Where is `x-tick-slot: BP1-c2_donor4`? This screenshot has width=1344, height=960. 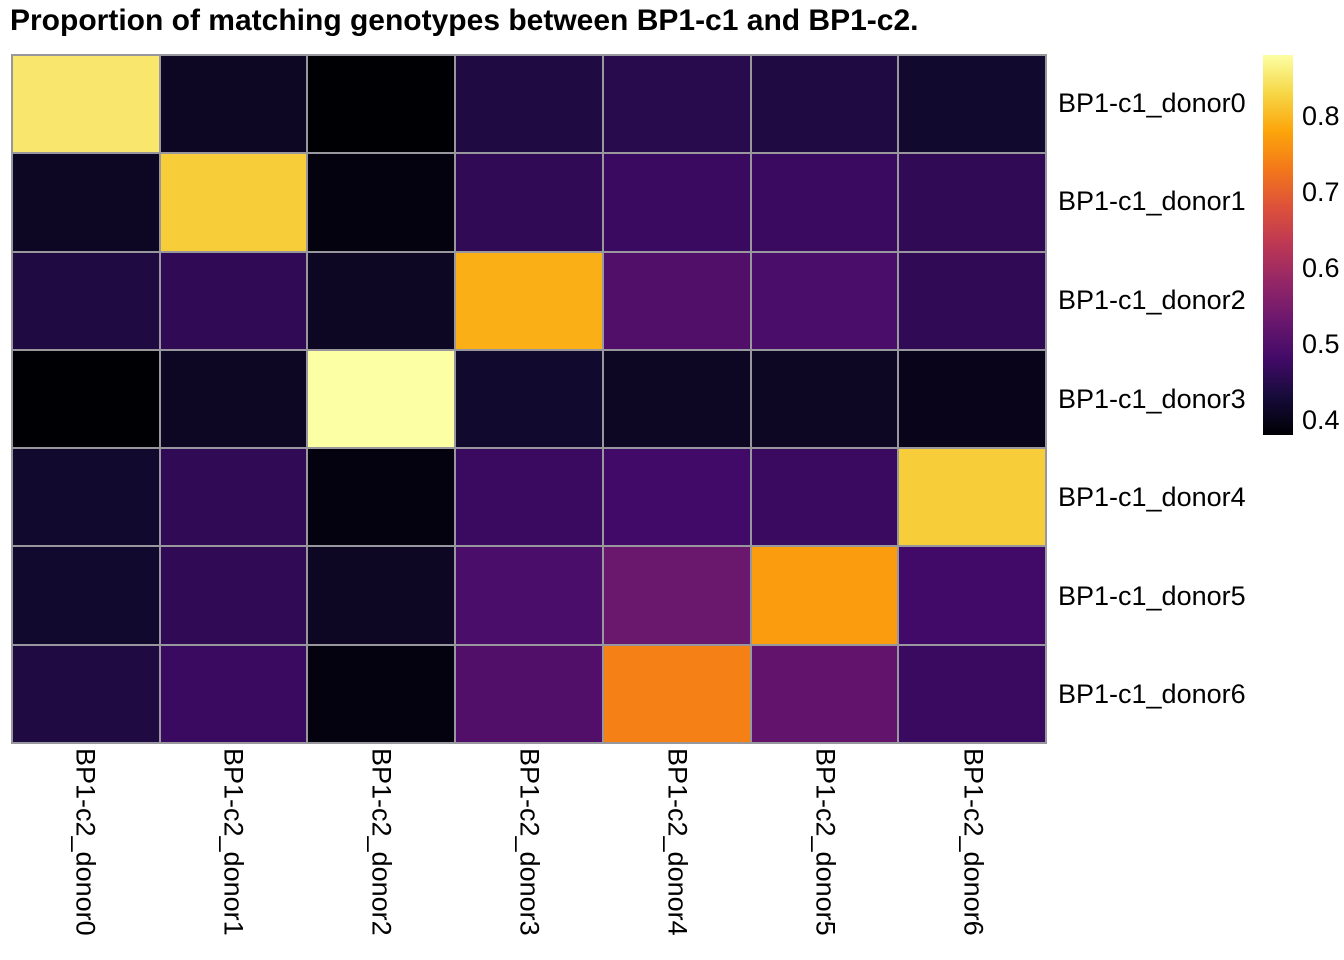
x-tick-slot: BP1-c2_donor4 is located at coordinates (677, 850).